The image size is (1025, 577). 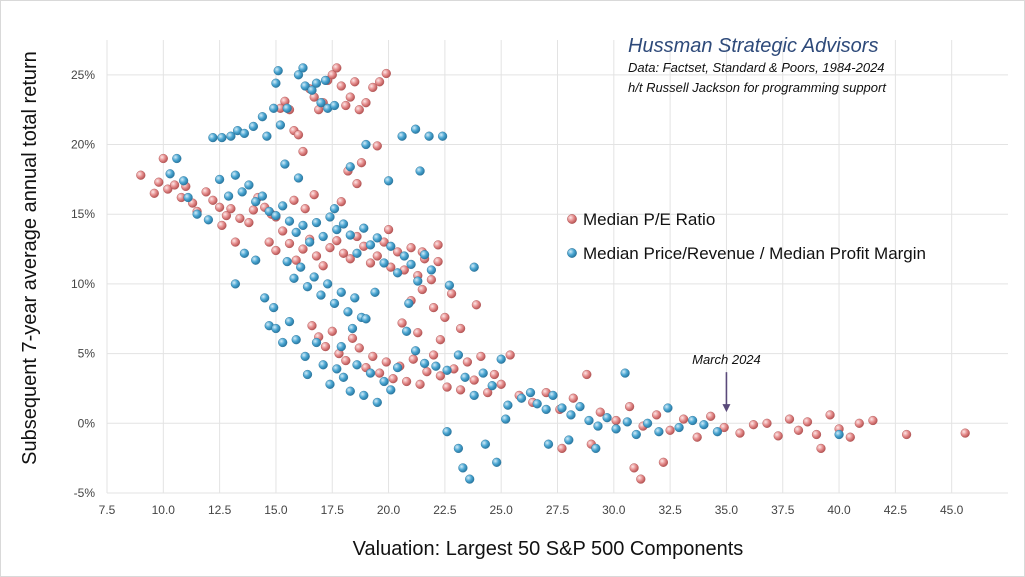 I want to click on y-tick-label: 5%, so click(x=87, y=354).